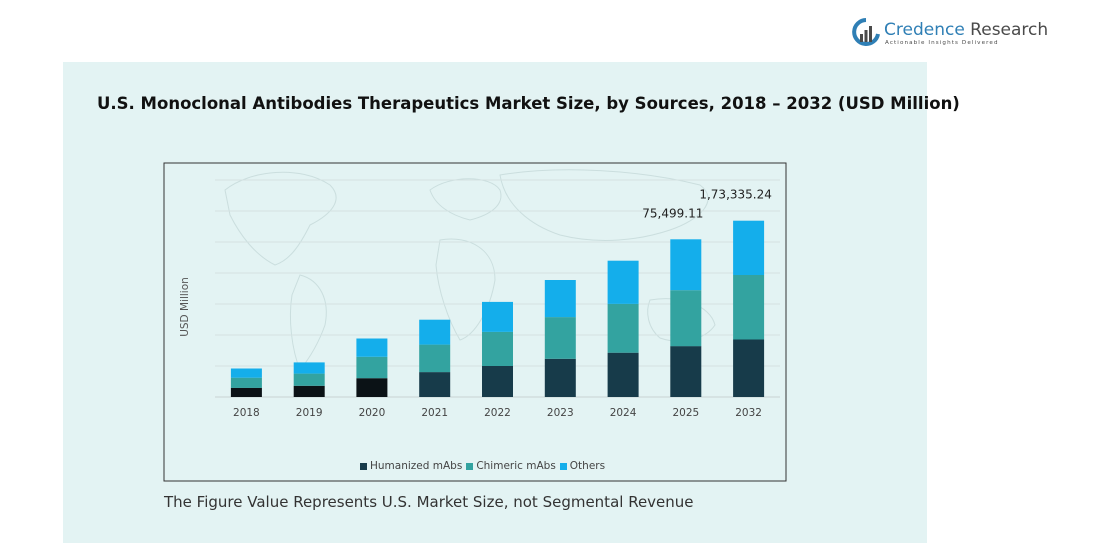  What do you see at coordinates (686, 371) in the screenshot?
I see `bar-humanized-2025` at bounding box center [686, 371].